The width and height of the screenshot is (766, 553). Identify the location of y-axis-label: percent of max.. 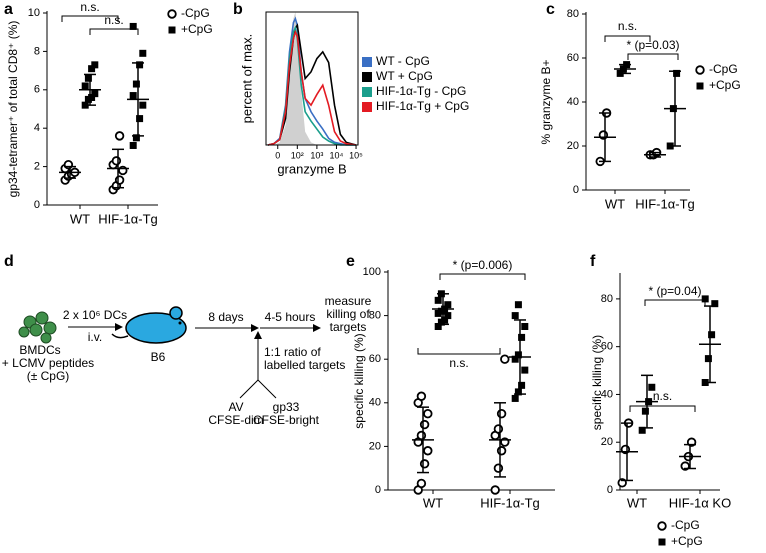
(246, 79).